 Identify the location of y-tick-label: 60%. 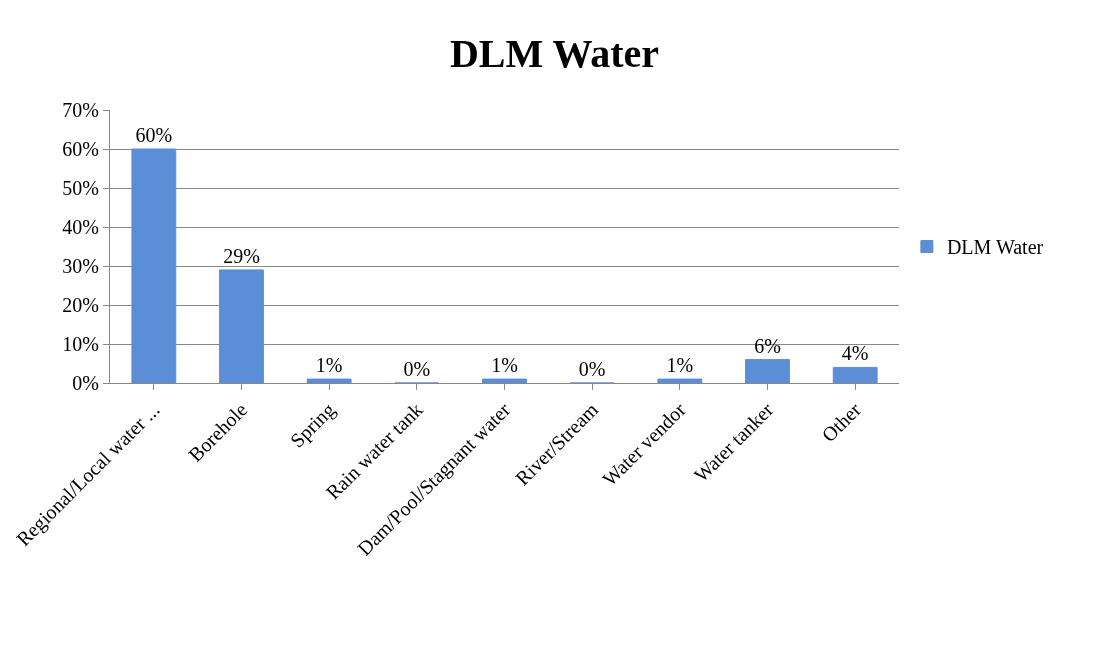
(80, 149).